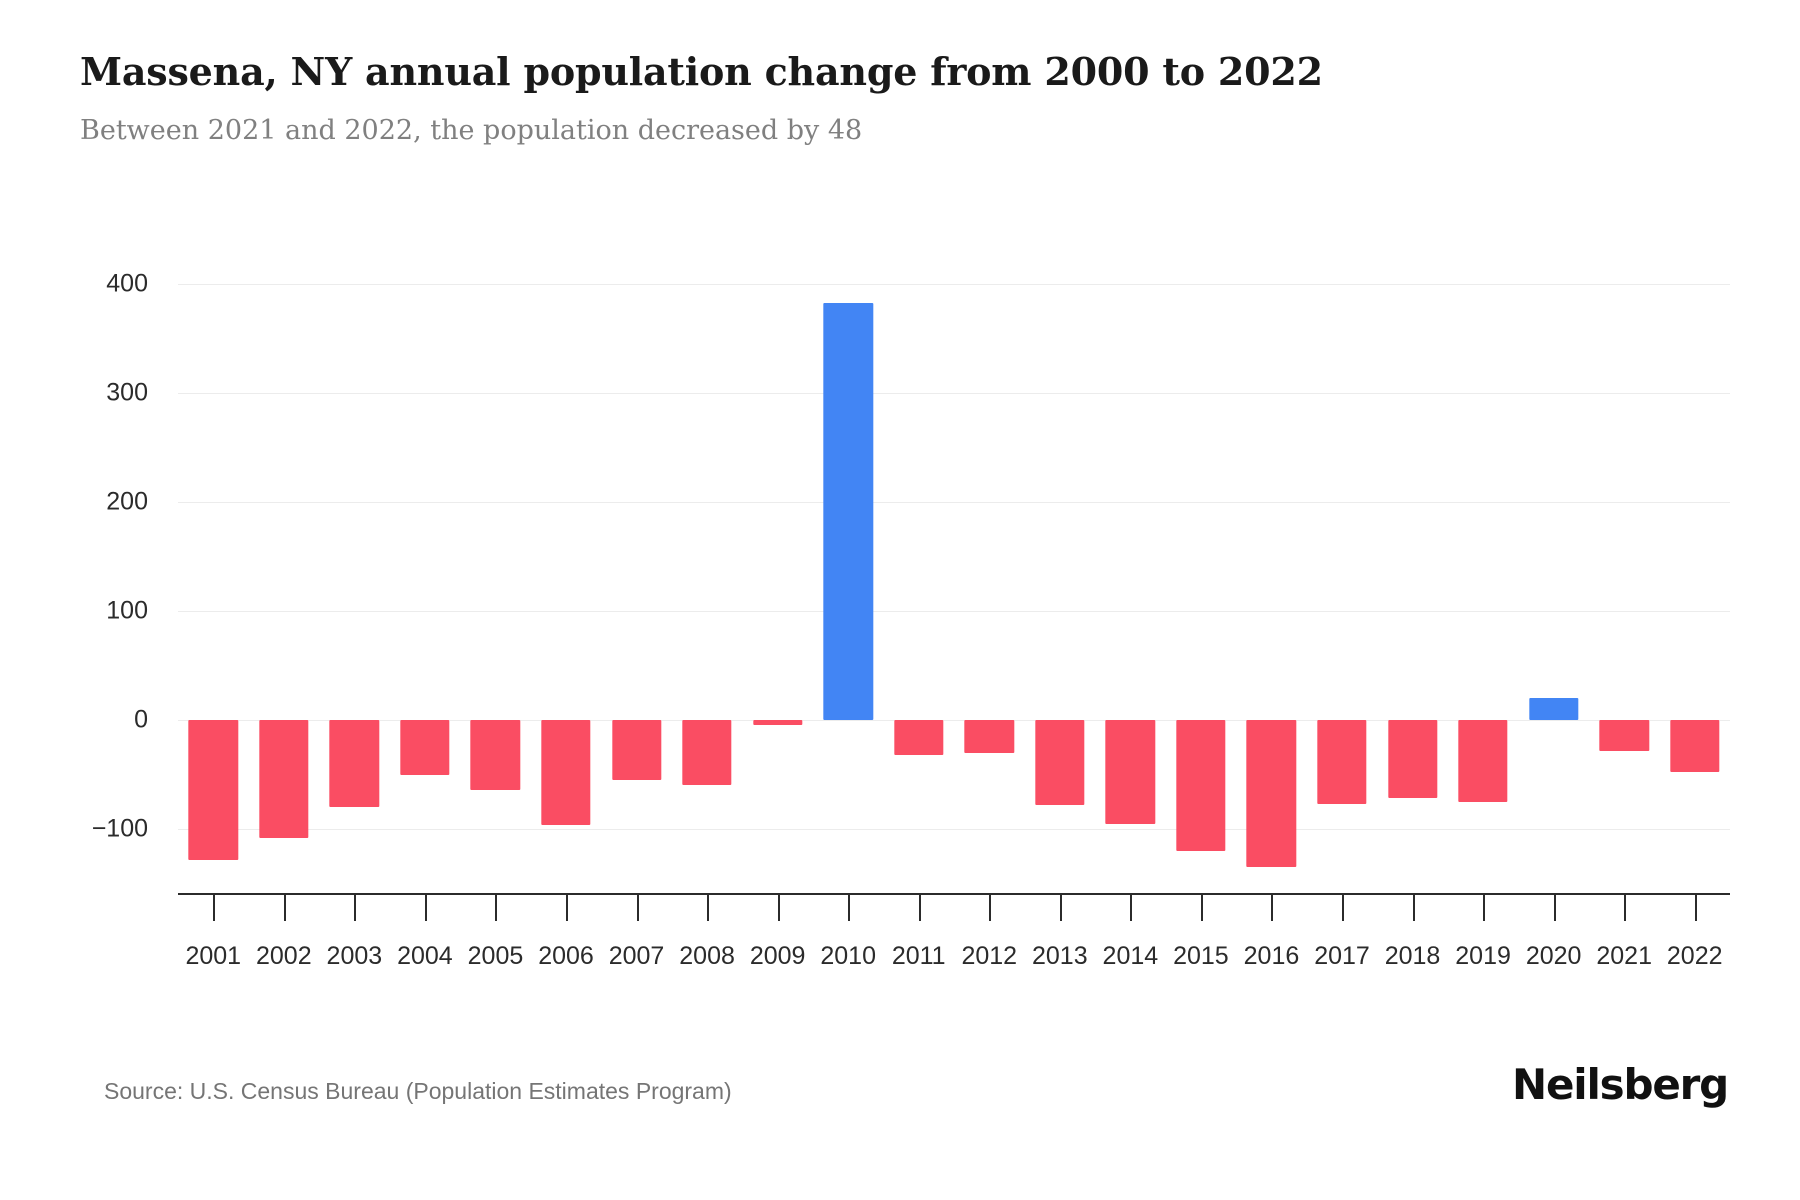 Image resolution: width=1800 pixels, height=1200 pixels. I want to click on bar-2003, so click(354, 764).